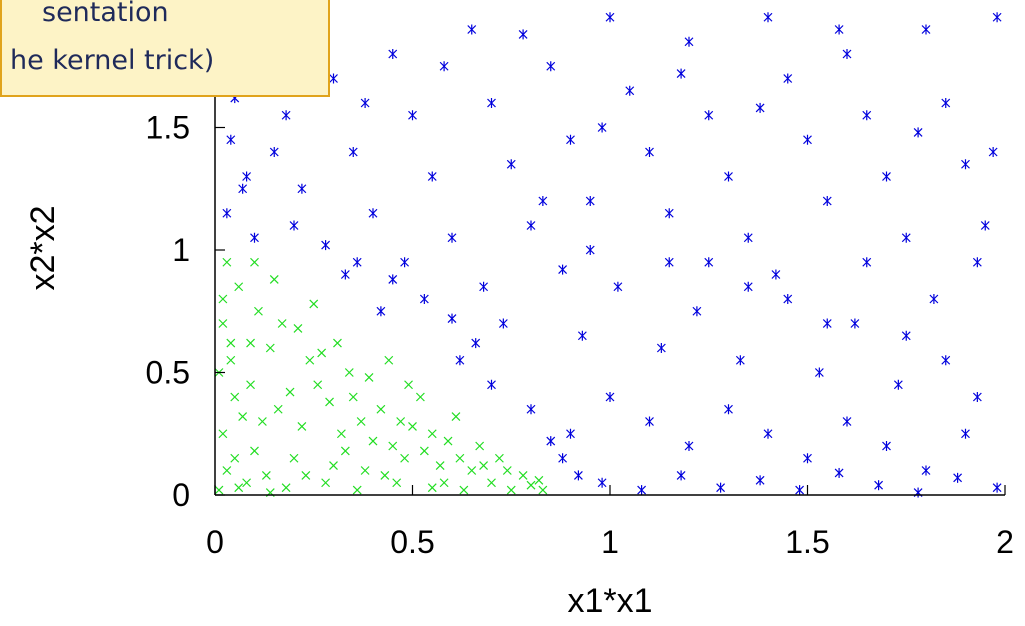 The width and height of the screenshot is (1025, 626). Describe the element at coordinates (1005, 542) in the screenshot. I see `x-tick-label: 2` at that location.